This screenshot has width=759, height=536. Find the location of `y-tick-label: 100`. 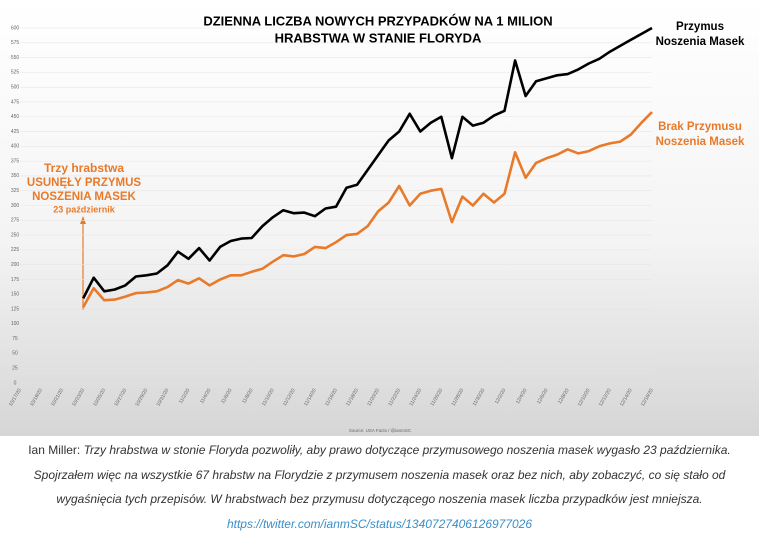

y-tick-label: 100 is located at coordinates (15, 324).